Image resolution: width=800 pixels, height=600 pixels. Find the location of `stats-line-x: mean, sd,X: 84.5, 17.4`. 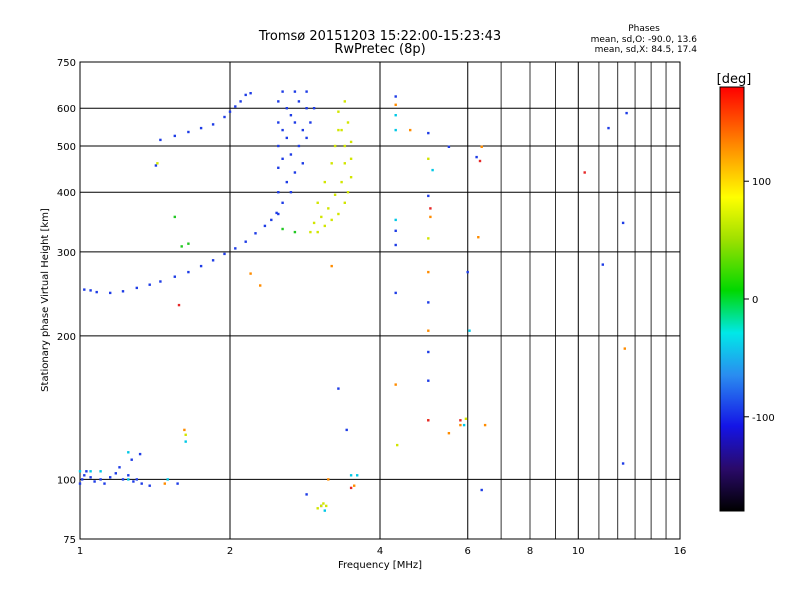

stats-line-x: mean, sd,X: 84.5, 17.4 is located at coordinates (646, 50).